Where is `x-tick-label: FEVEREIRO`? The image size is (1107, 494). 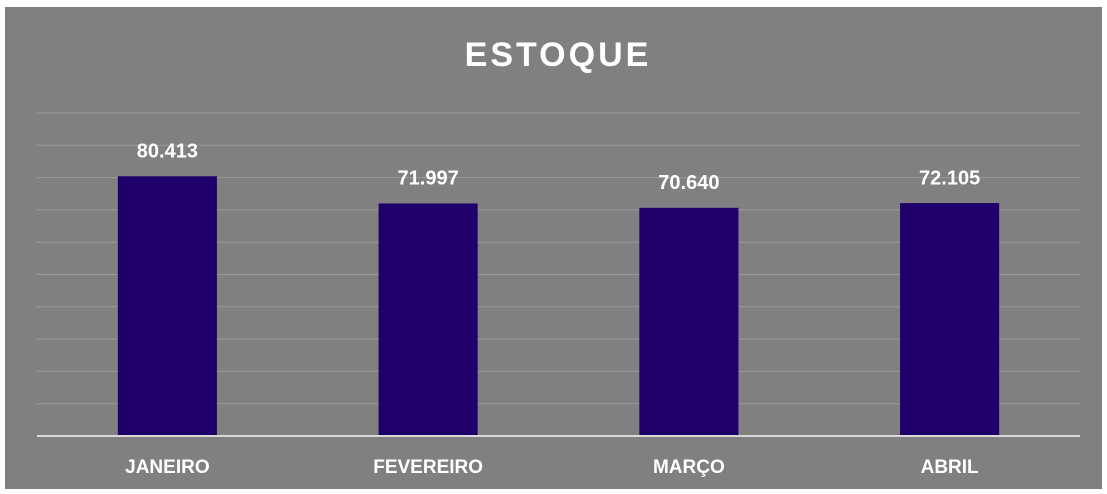
x-tick-label: FEVEREIRO is located at coordinates (428, 467).